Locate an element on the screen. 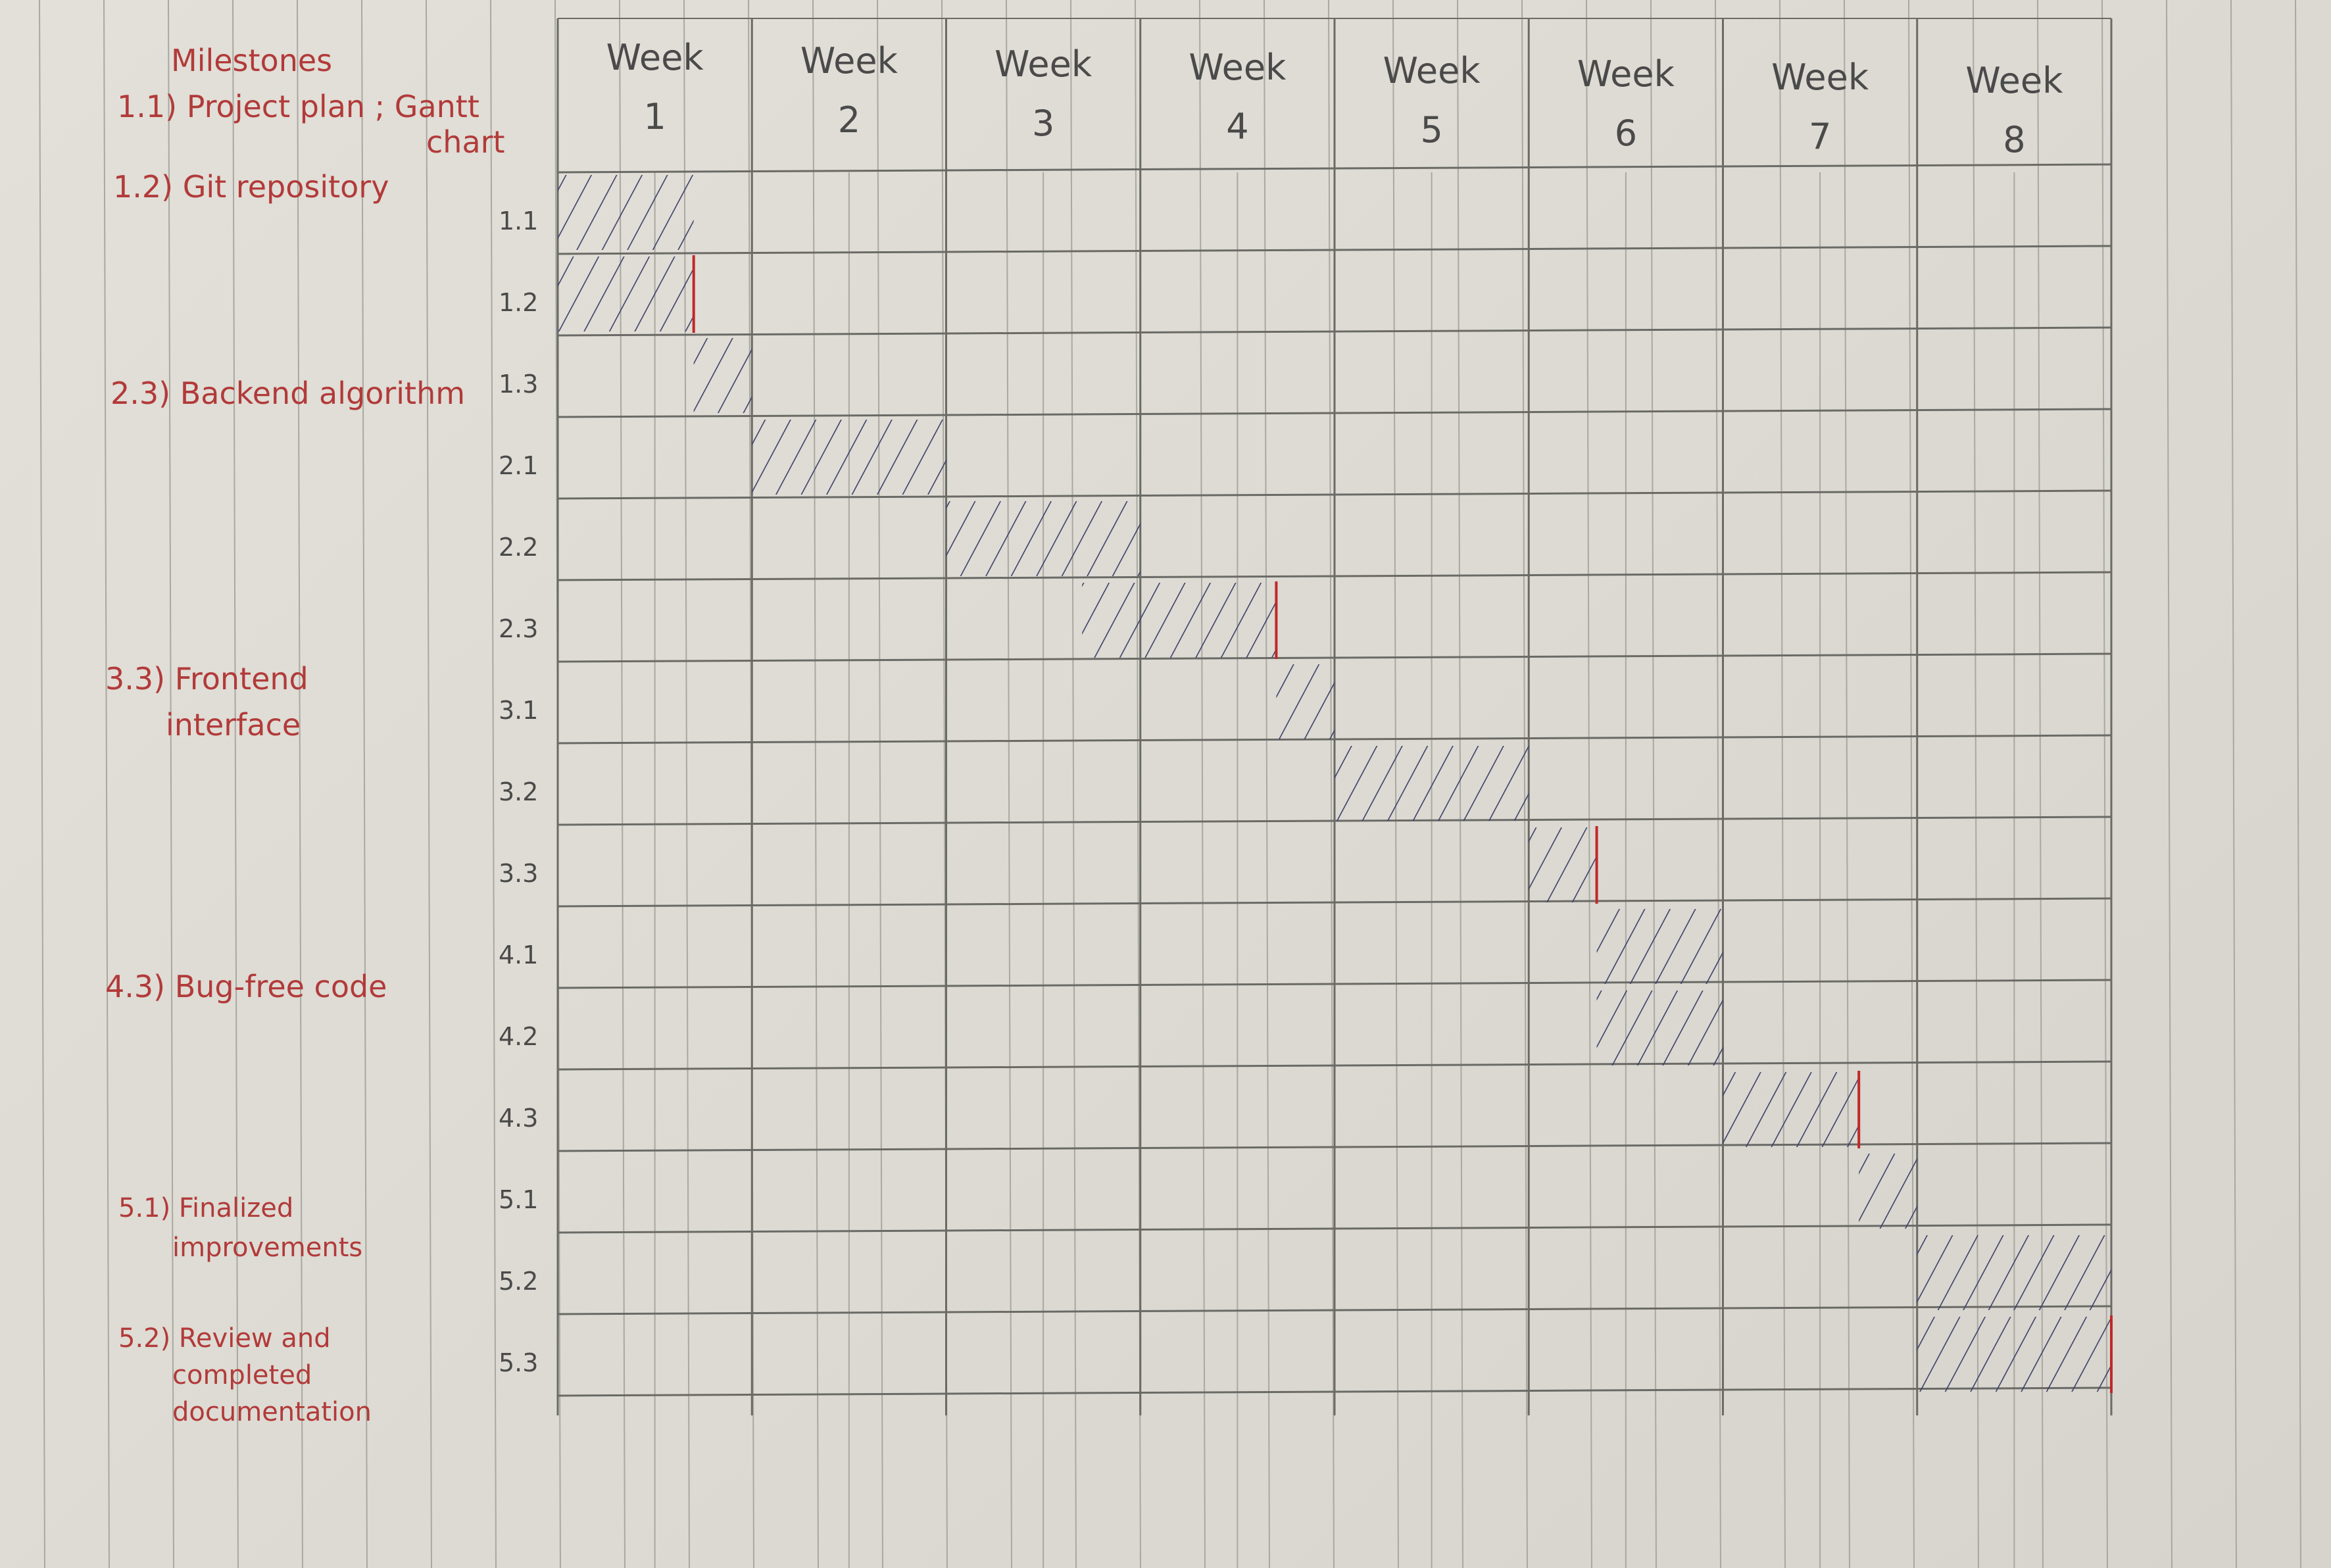 This screenshot has width=2331, height=1568. milestone-label: improvements is located at coordinates (267, 1248).